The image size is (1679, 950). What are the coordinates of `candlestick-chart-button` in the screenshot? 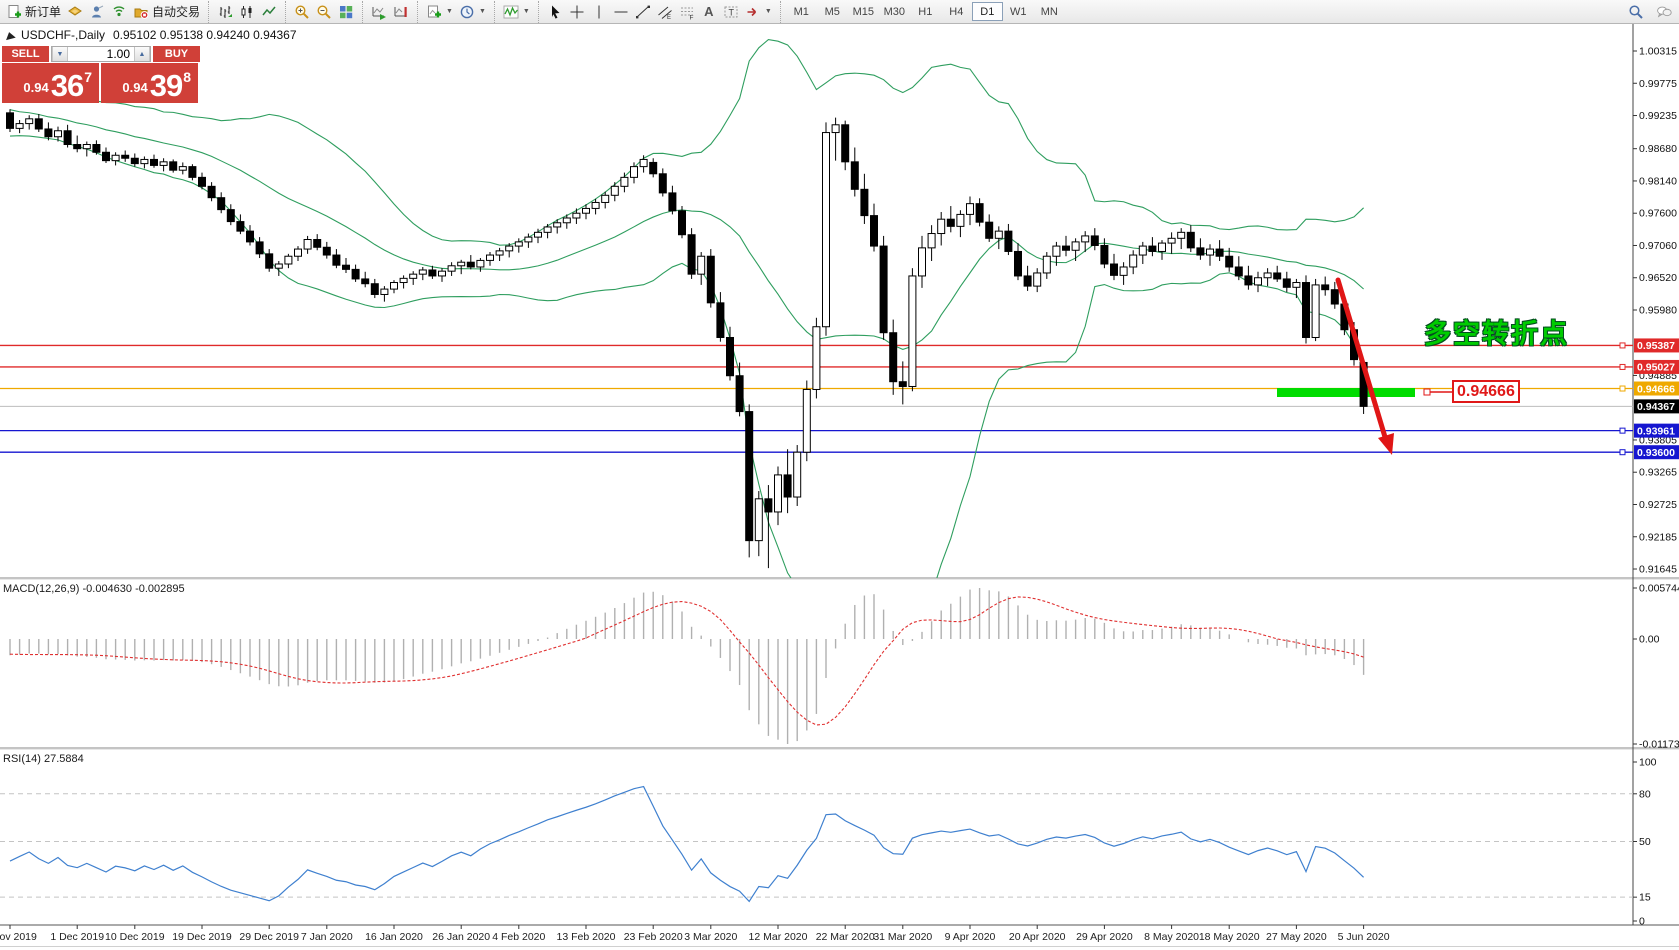 It's located at (247, 12).